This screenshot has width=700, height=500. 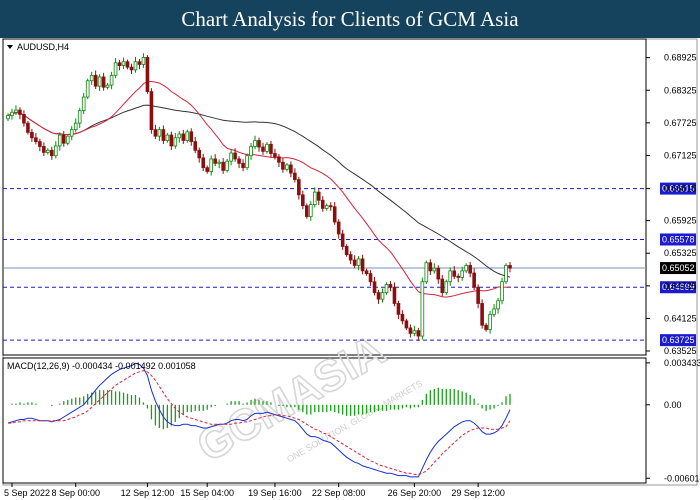 I want to click on price-tick-label: 0.63525, so click(x=680, y=351).